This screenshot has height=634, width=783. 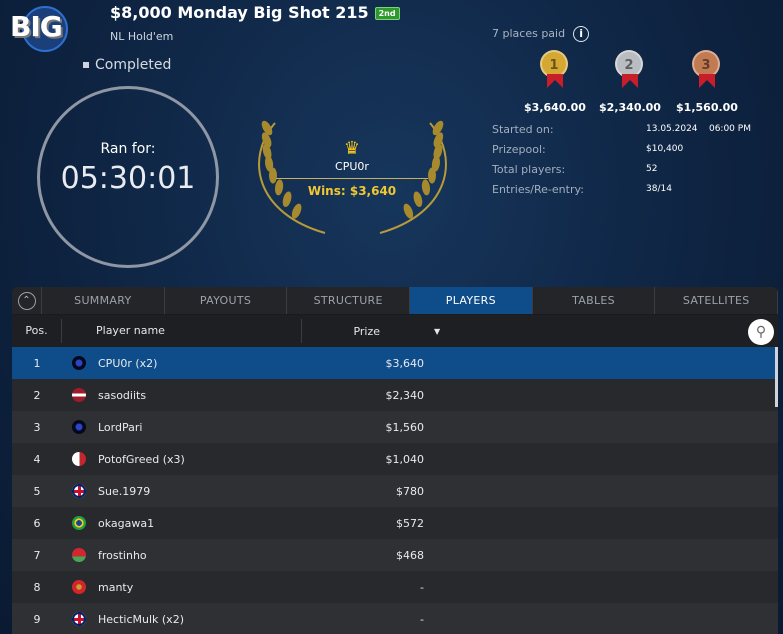 What do you see at coordinates (41, 28) in the screenshot?
I see `big-logo: BIG` at bounding box center [41, 28].